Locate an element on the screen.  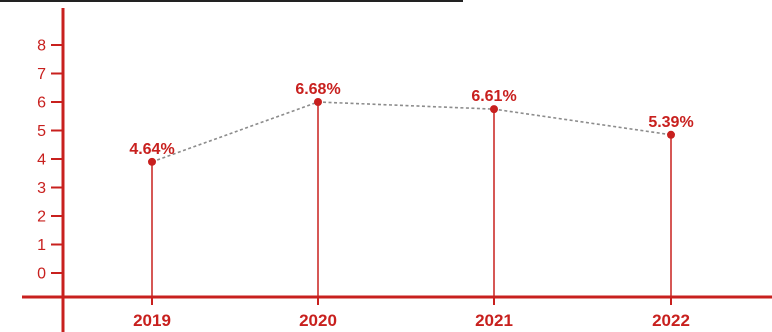
x-tick-label: 2021 is located at coordinates (494, 320).